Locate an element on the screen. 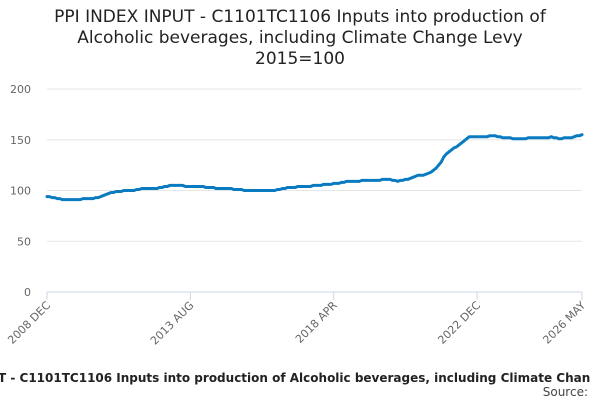  x-tick-label: 2026 MAY is located at coordinates (564, 323).